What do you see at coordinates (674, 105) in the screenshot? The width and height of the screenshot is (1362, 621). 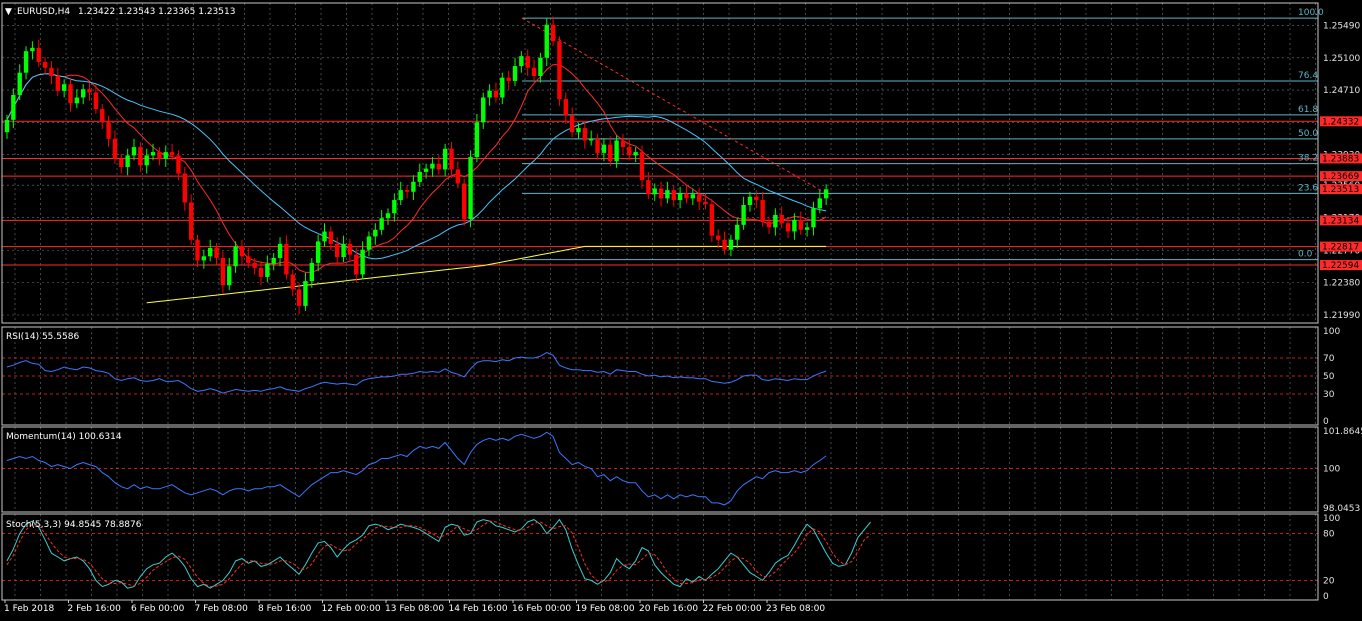 I see `fib-trend-line` at bounding box center [674, 105].